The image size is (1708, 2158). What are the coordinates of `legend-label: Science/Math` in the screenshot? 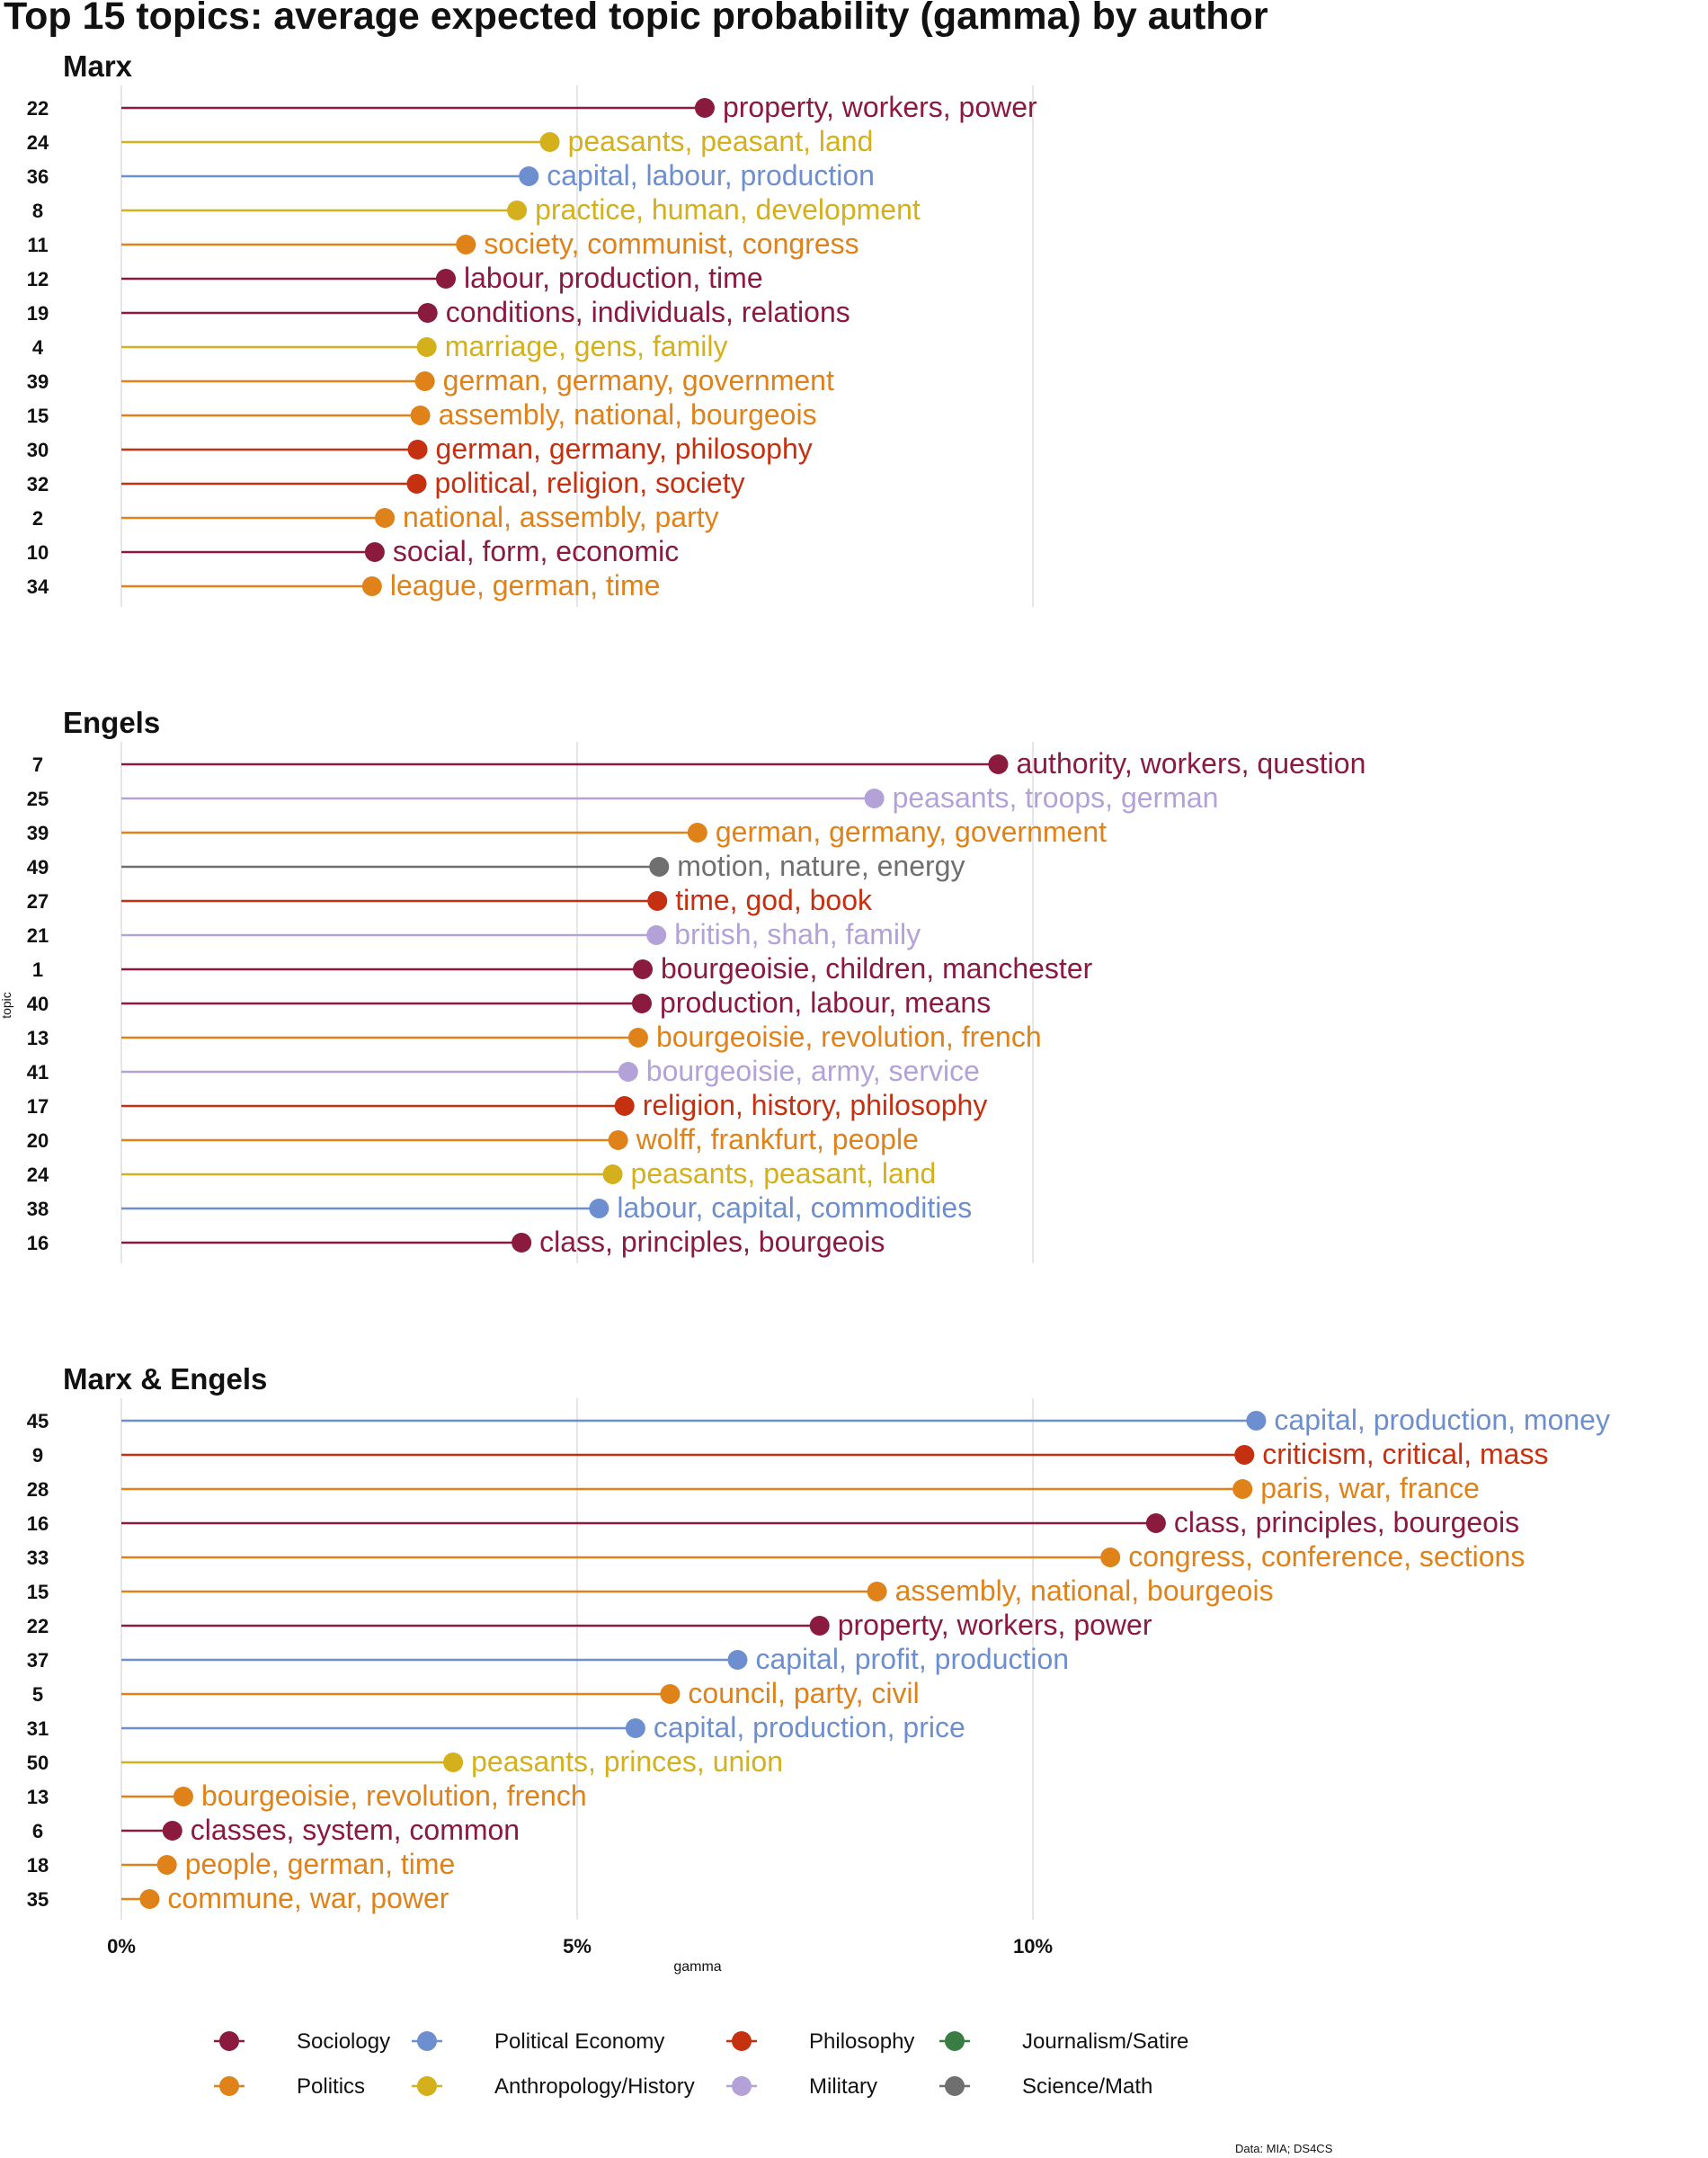 It's located at (1087, 2086).